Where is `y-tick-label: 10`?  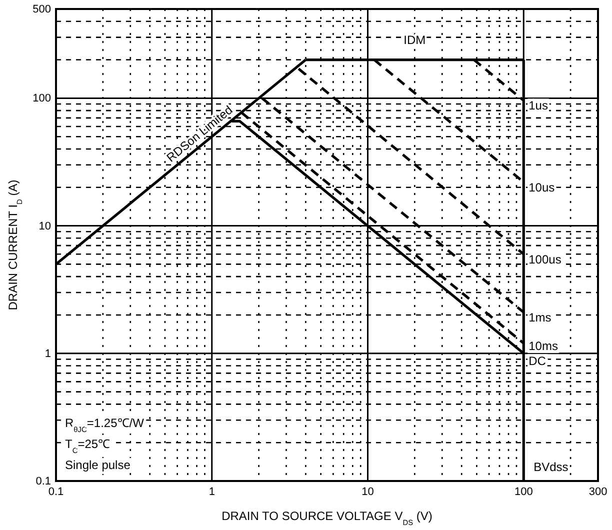
y-tick-label: 10 is located at coordinates (44, 226).